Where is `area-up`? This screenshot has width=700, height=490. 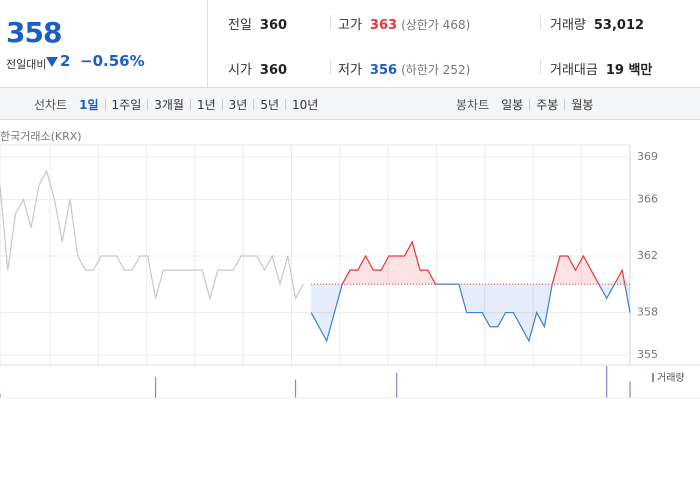 area-up is located at coordinates (483, 263).